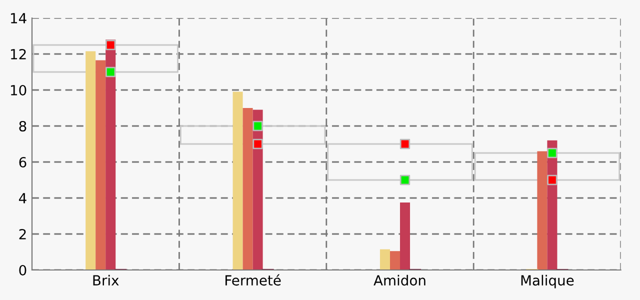 The image size is (640, 300). I want to click on x-tick-label: Brix, so click(106, 280).